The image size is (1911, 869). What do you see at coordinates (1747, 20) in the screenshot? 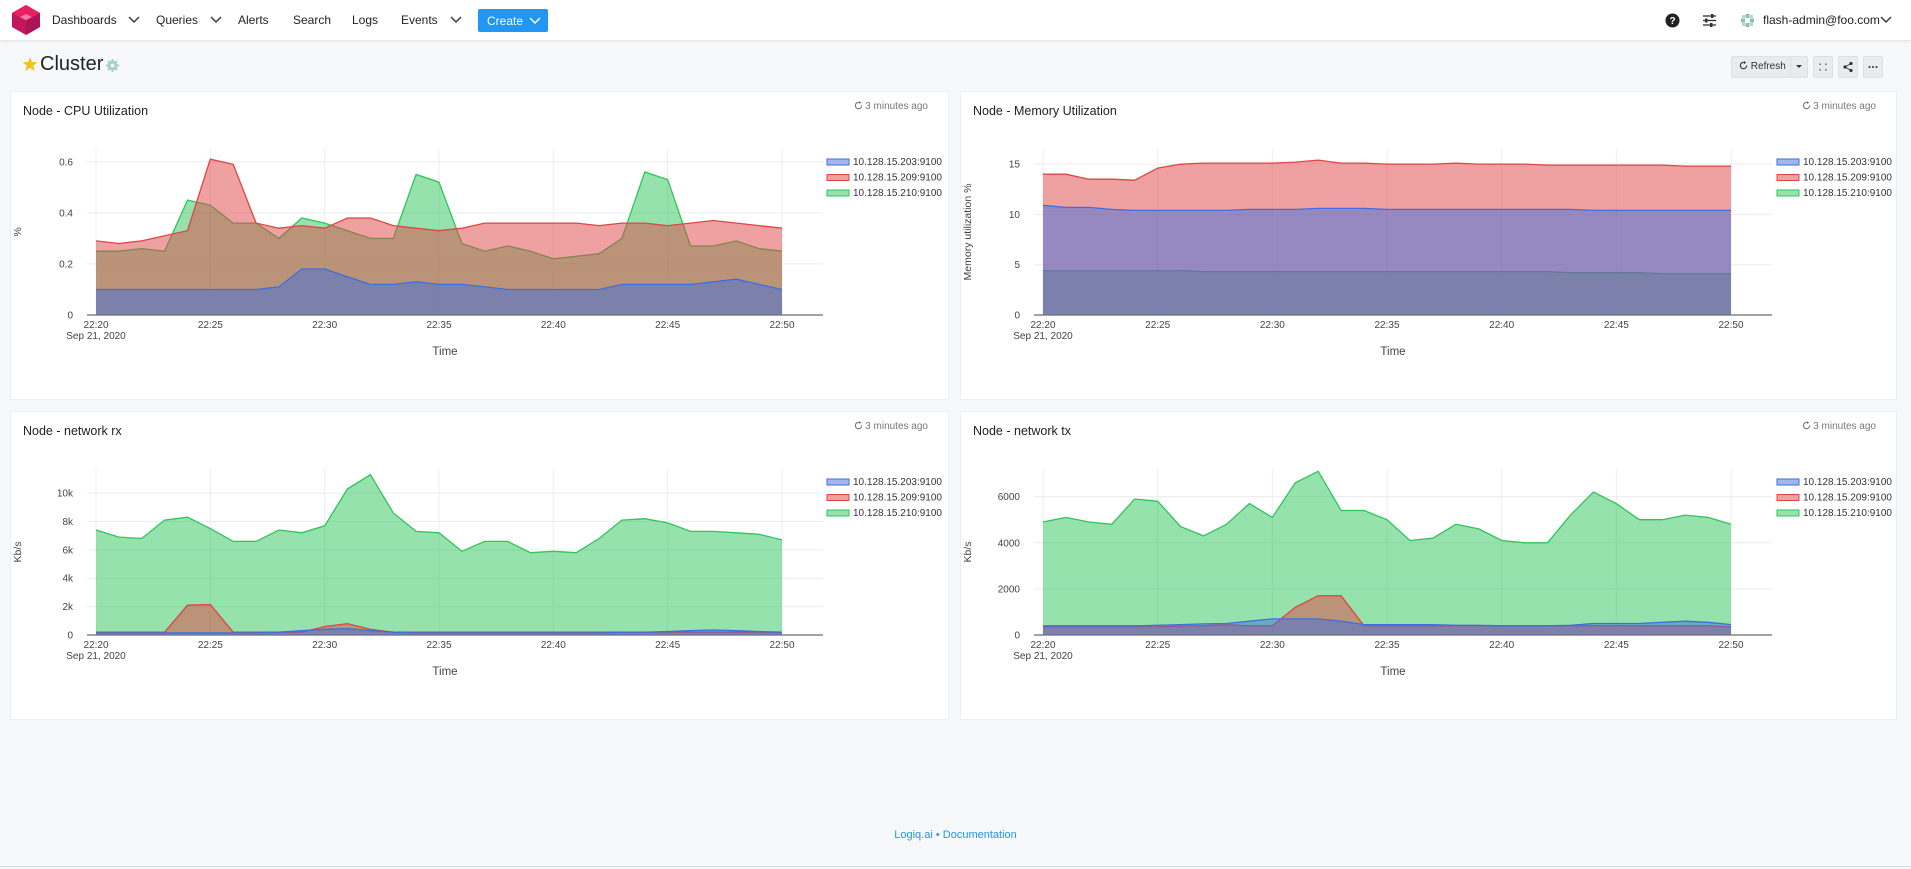
I see `user-avatar-icon` at bounding box center [1747, 20].